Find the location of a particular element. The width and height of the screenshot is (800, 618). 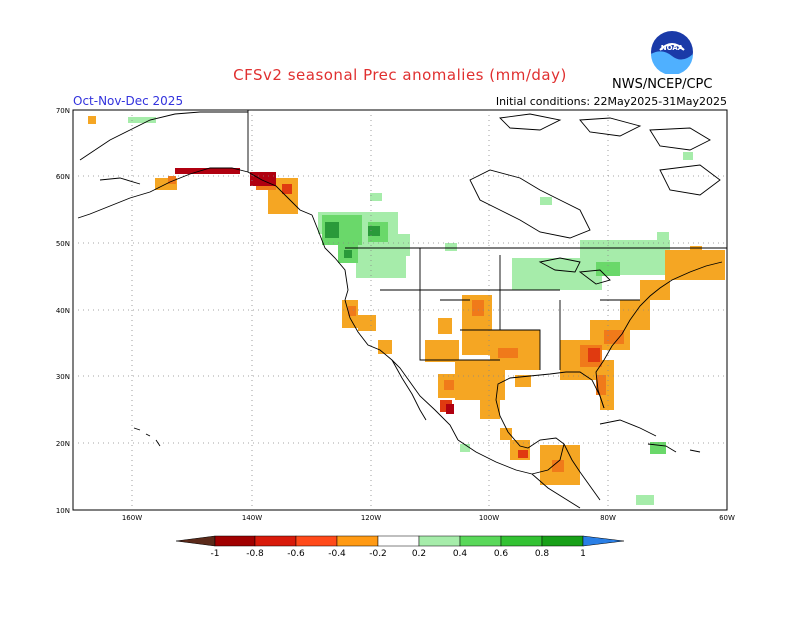

lon-axis: 160W 140W 120W 100W 80W 60W is located at coordinates (428, 518).